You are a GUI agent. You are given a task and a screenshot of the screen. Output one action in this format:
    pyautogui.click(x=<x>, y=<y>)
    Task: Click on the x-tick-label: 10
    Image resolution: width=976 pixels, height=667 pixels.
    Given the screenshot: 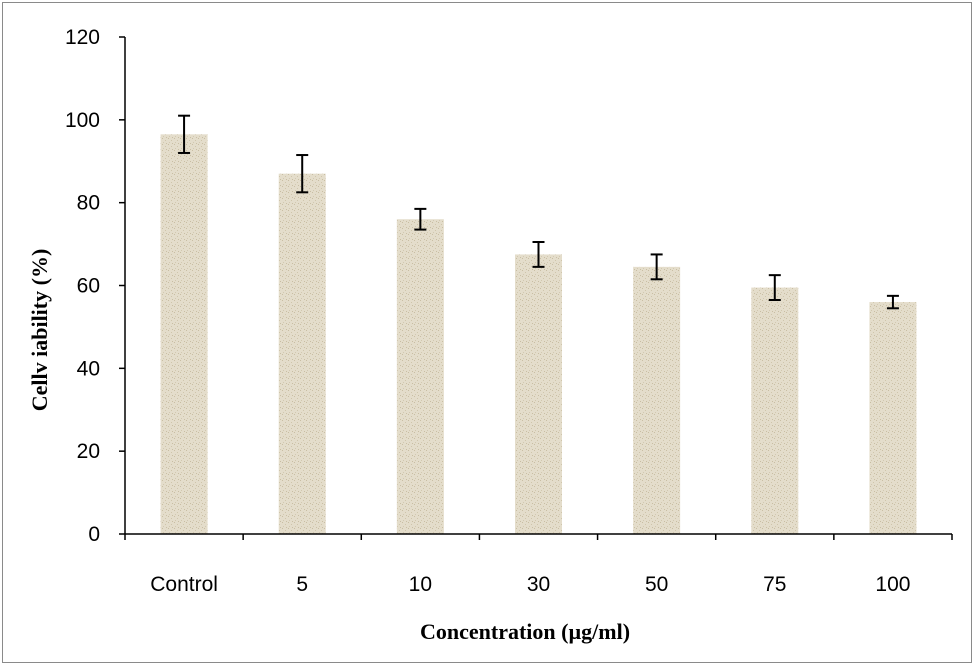 What is the action you would take?
    pyautogui.click(x=420, y=584)
    